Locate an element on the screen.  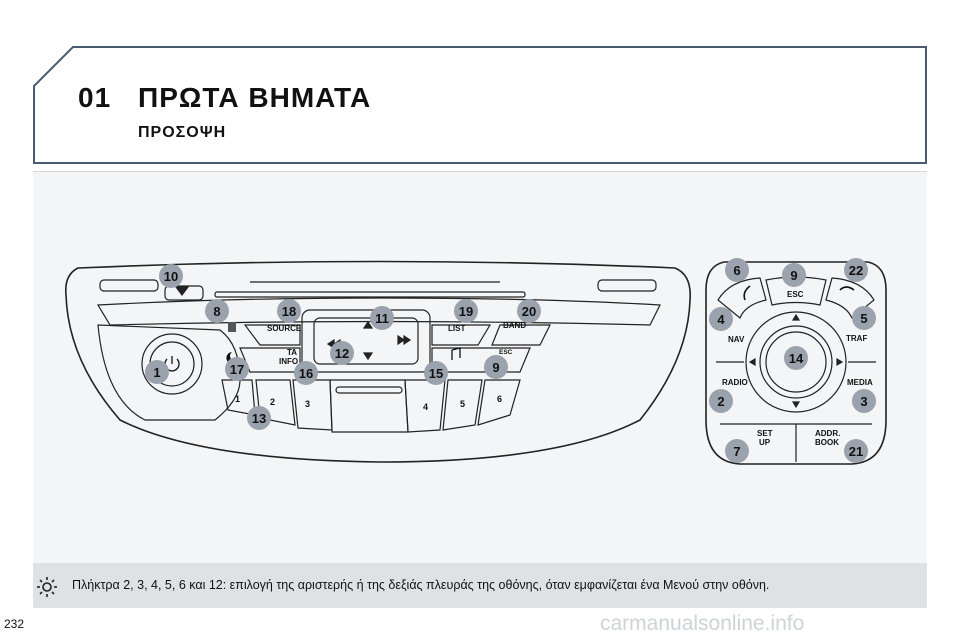
preset-2: 2 is located at coordinates (272, 402).